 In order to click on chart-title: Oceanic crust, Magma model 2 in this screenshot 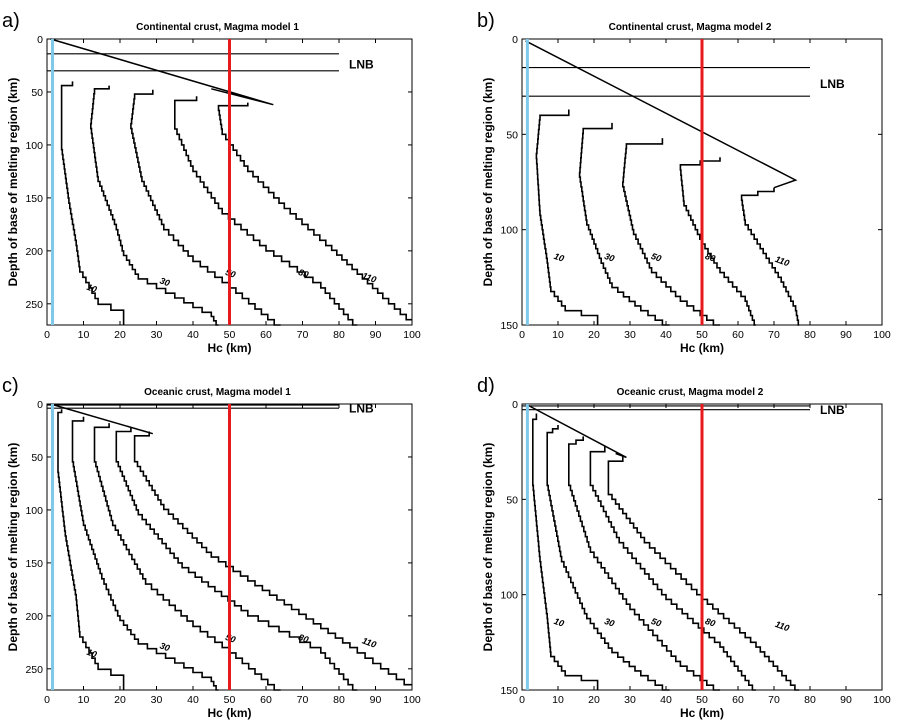, I will do `click(690, 392)`.